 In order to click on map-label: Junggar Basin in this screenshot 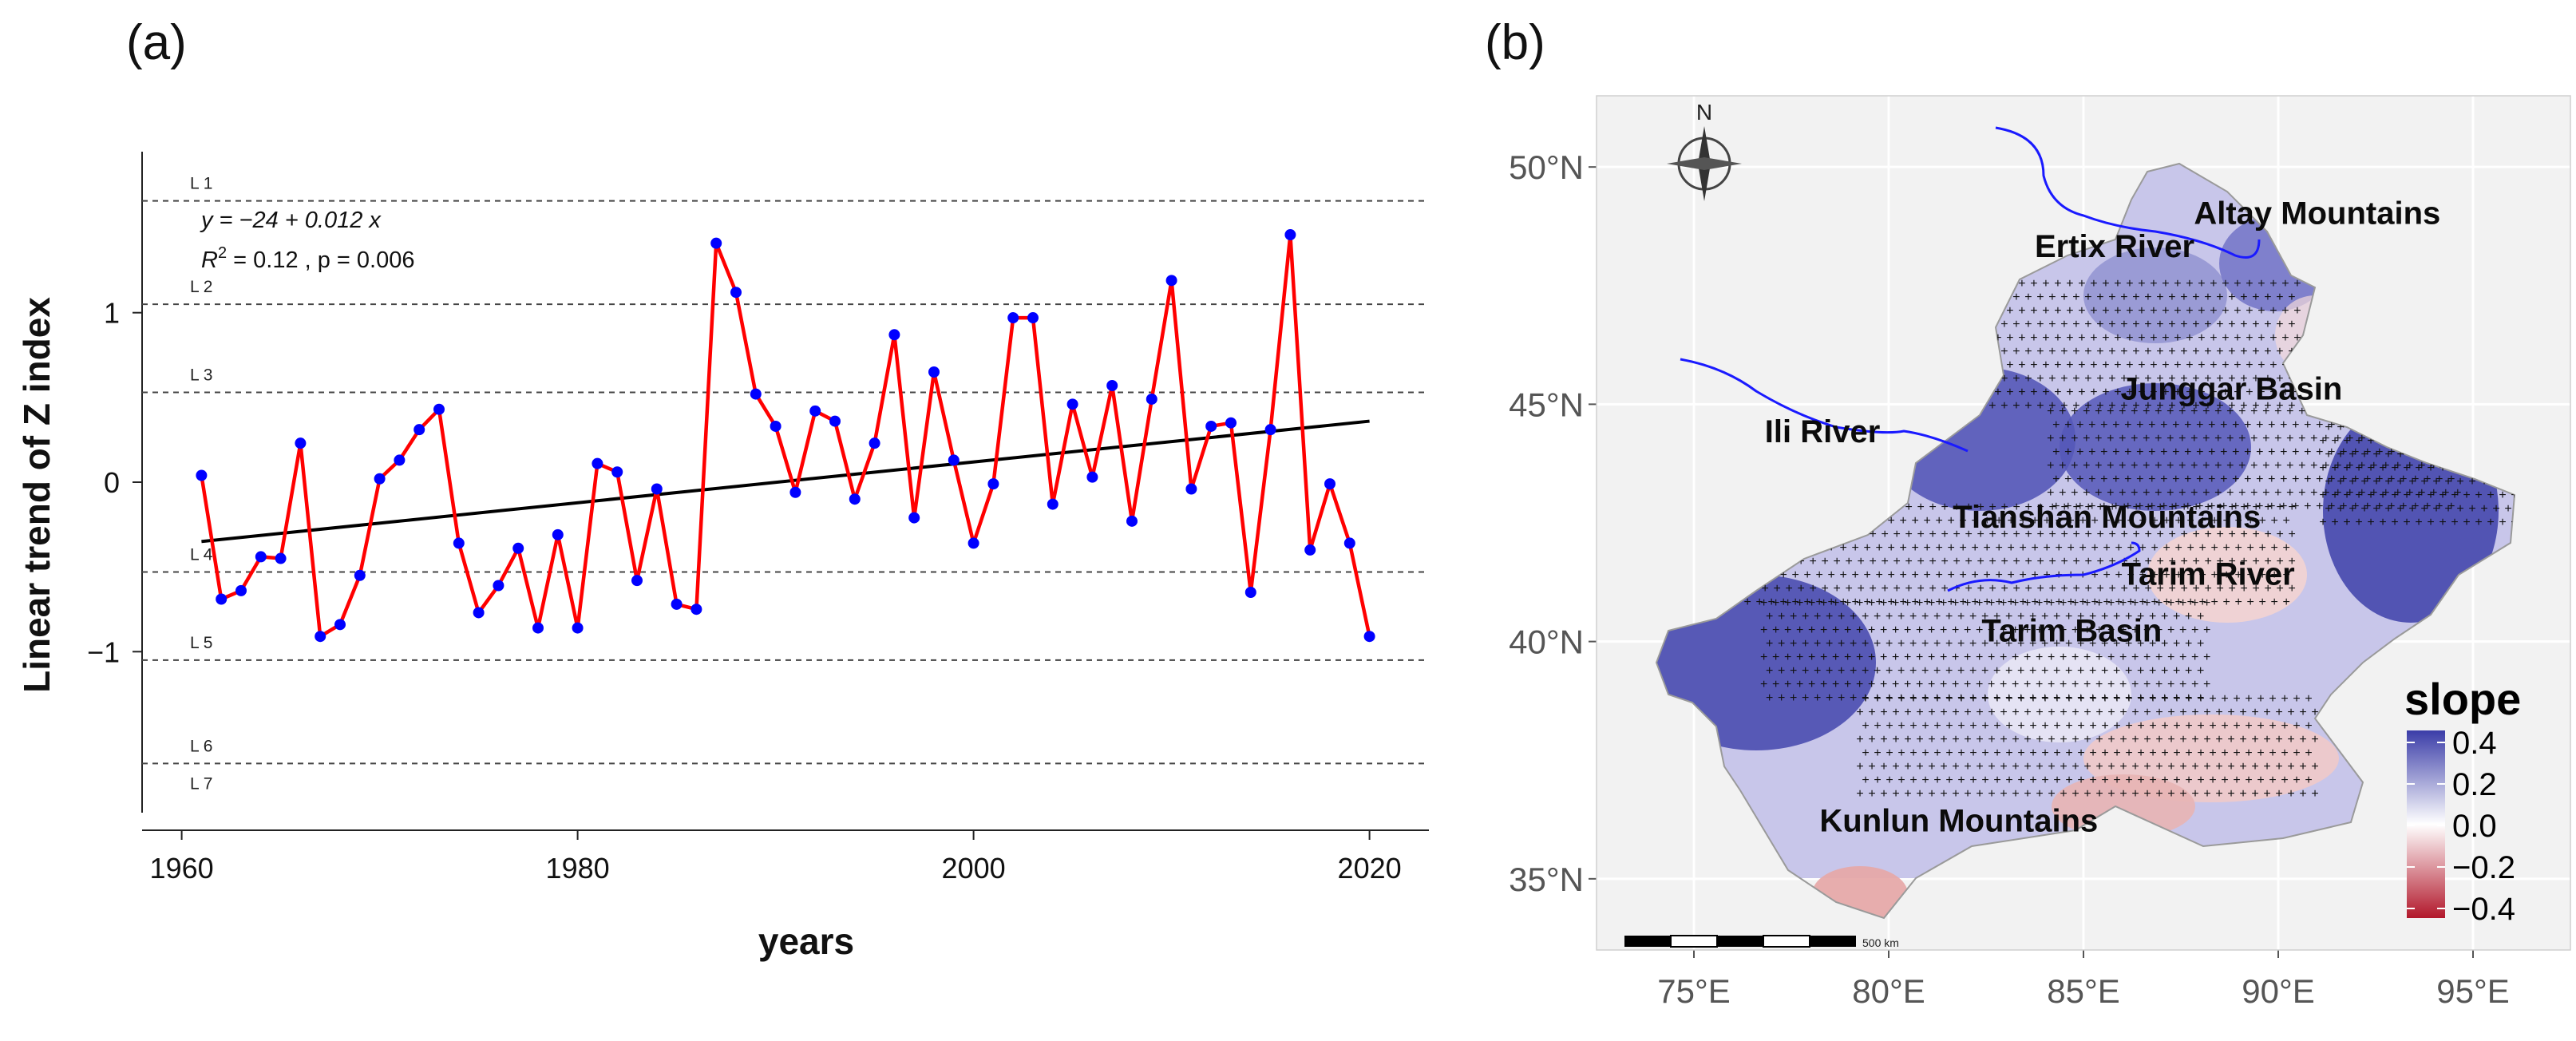, I will do `click(2232, 388)`.